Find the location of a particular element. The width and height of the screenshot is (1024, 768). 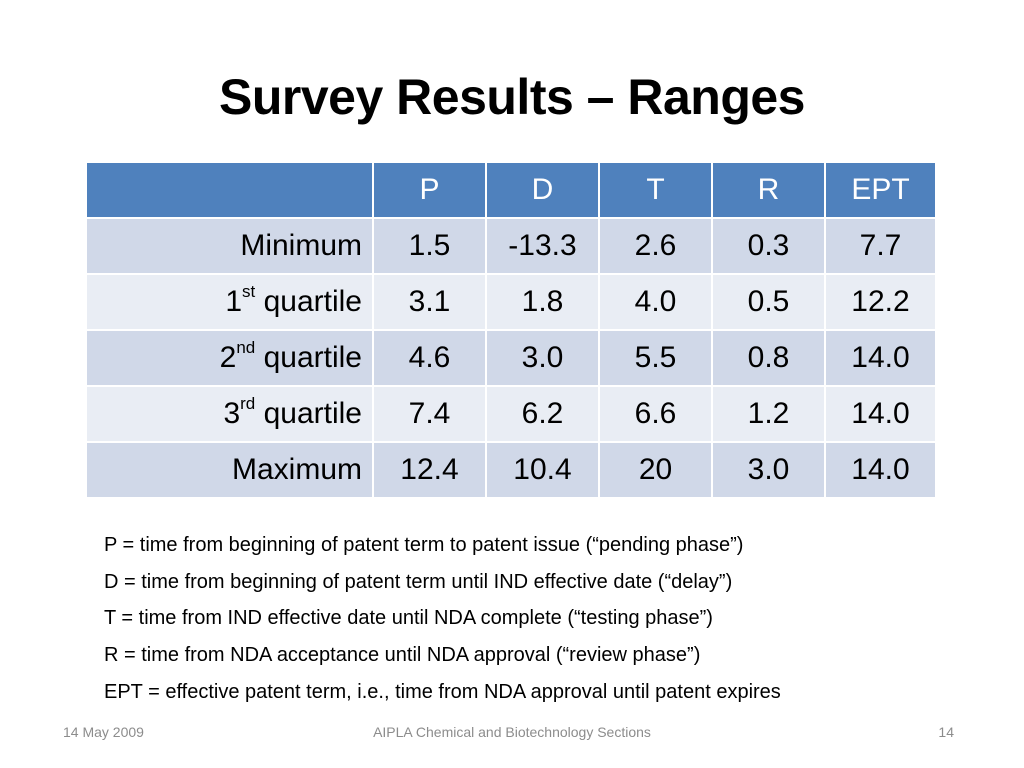

ordinal-suffix: st is located at coordinates (249, 291).